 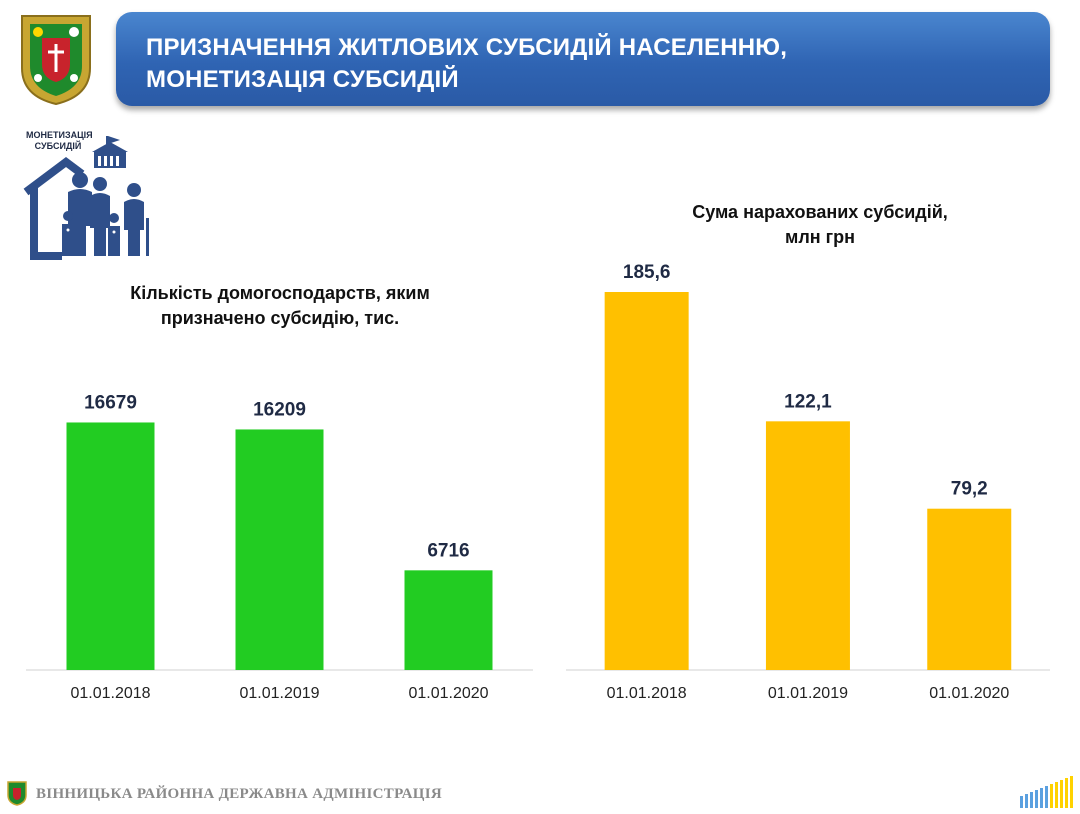 What do you see at coordinates (17, 793) in the screenshot?
I see `coat-of-arms-small-icon` at bounding box center [17, 793].